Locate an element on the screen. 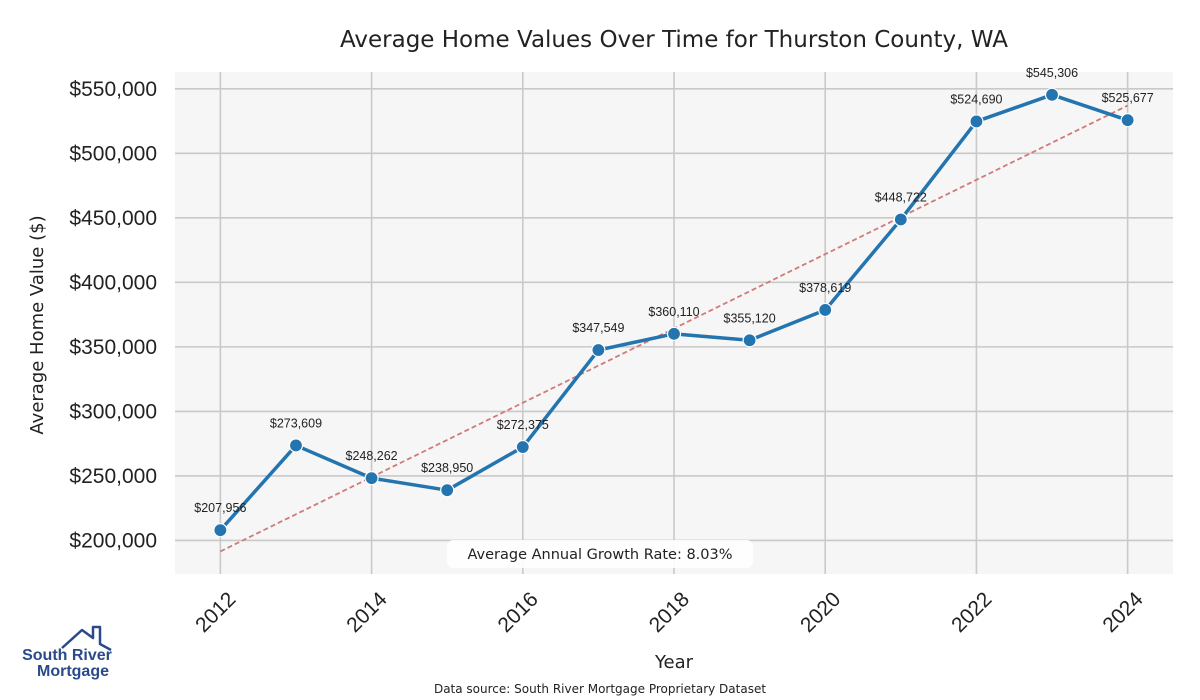  logo-line1: South River is located at coordinates (67, 655).